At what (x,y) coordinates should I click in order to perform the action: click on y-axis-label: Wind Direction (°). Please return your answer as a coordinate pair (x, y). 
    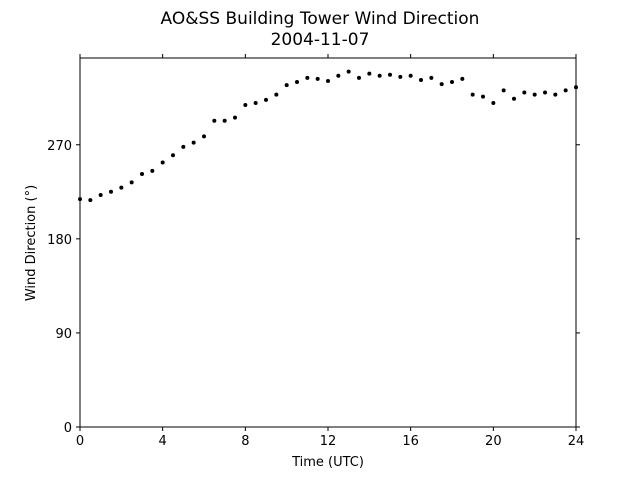
    Looking at the image, I should click on (31, 243).